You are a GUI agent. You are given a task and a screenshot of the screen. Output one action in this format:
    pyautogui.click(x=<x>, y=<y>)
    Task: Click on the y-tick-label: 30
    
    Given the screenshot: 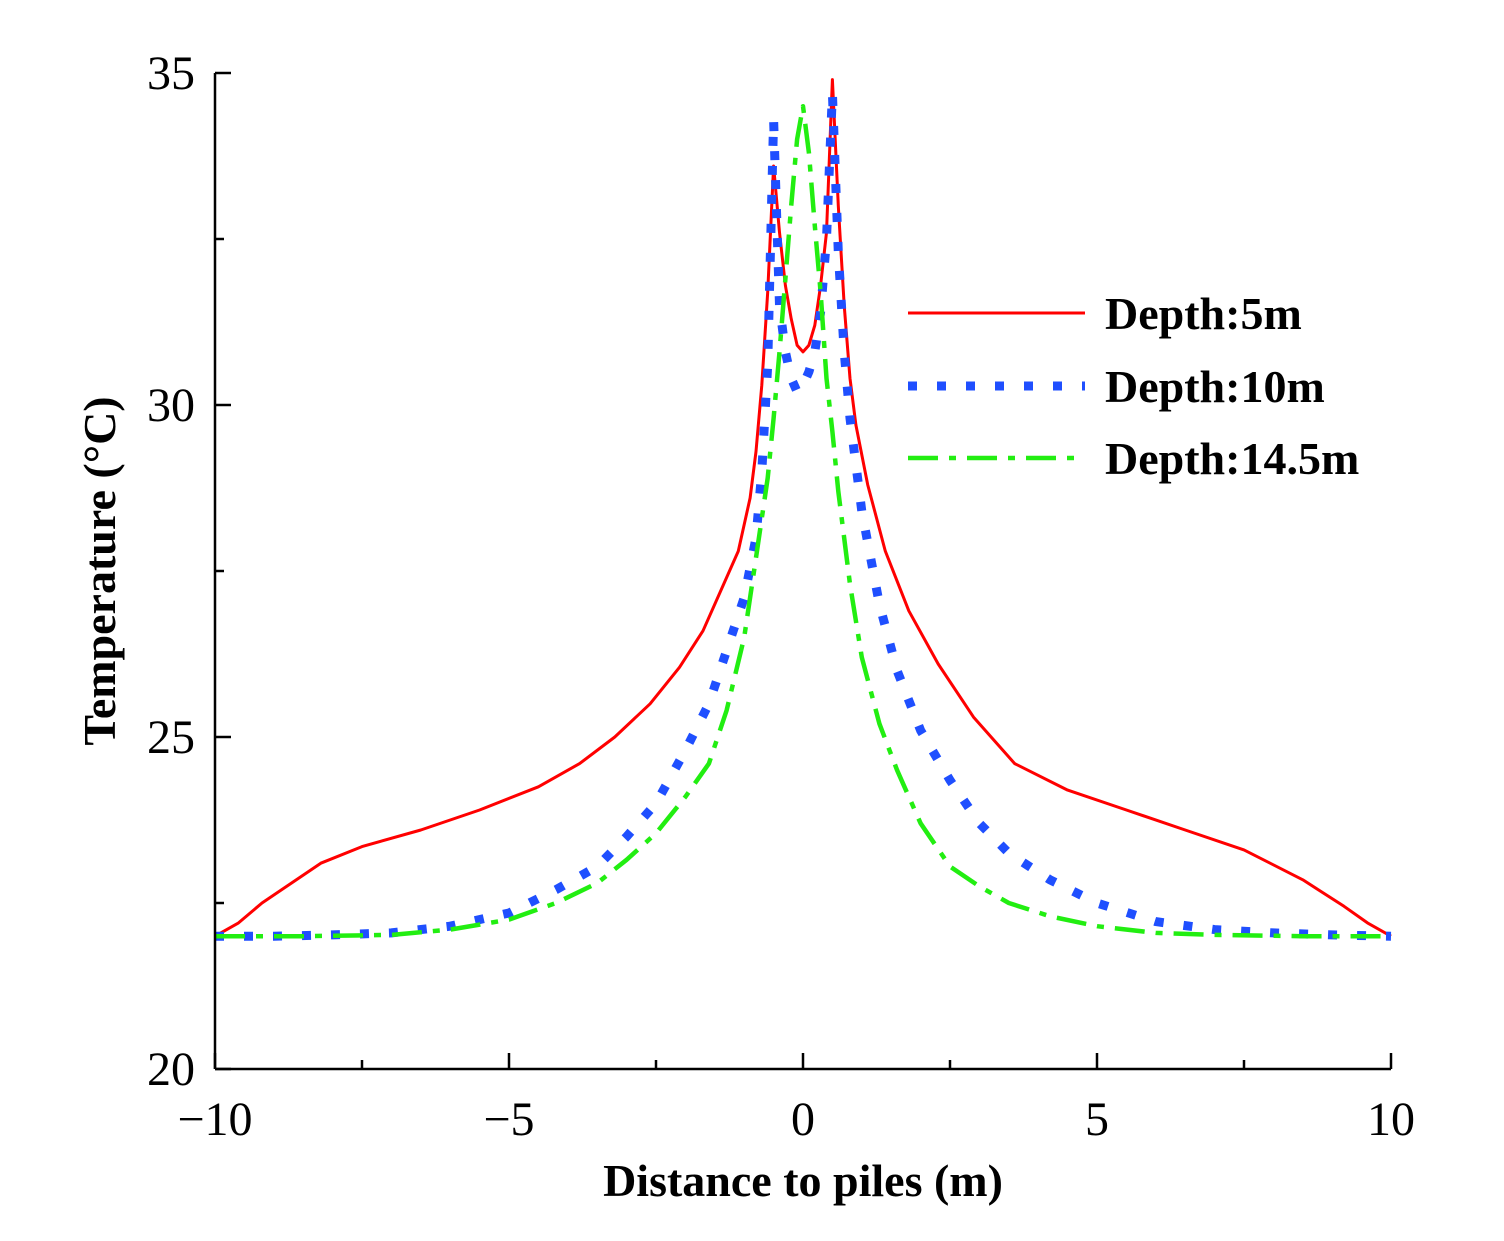 What is the action you would take?
    pyautogui.click(x=171, y=405)
    